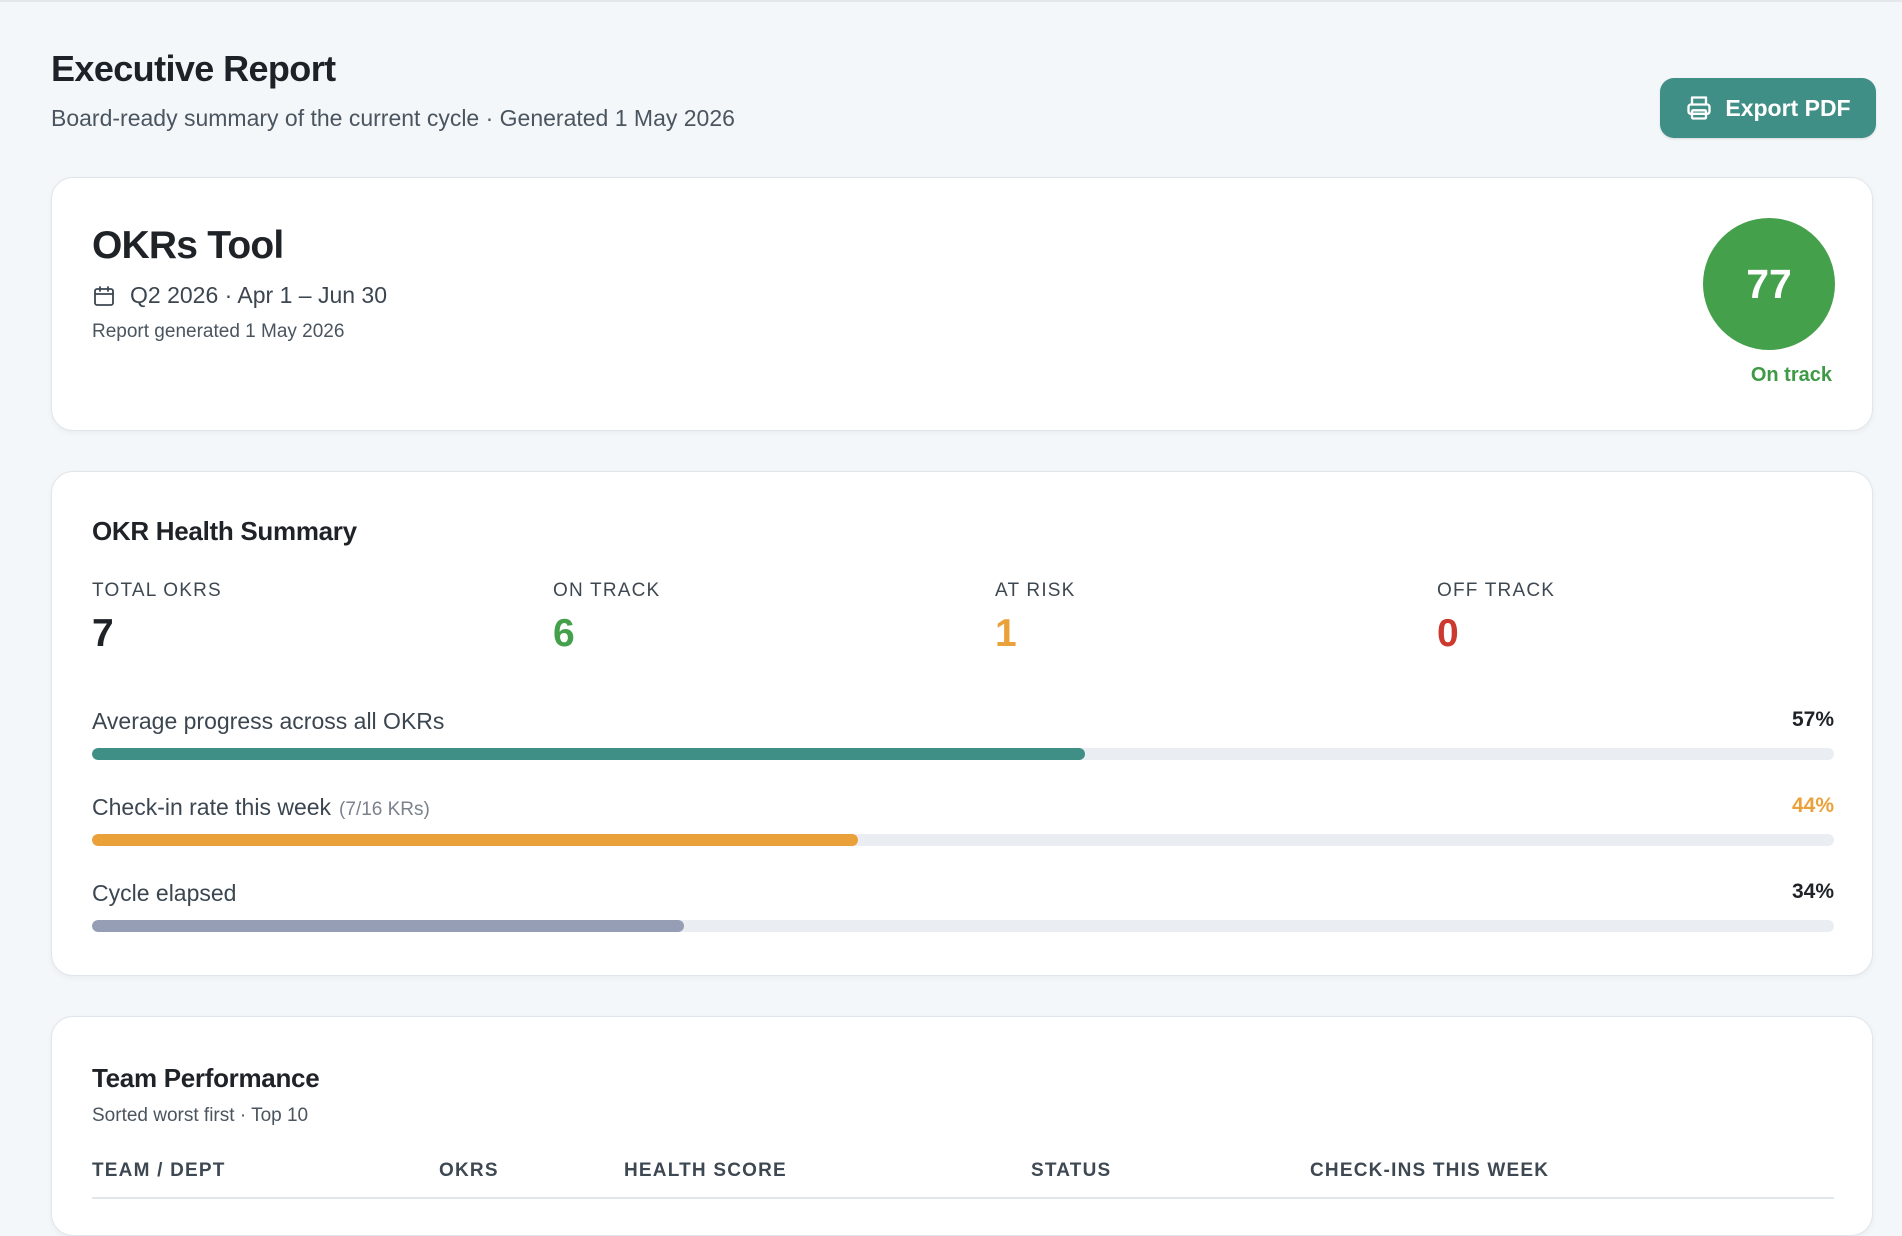  What do you see at coordinates (1769, 284) in the screenshot?
I see `health-score-badge: 77` at bounding box center [1769, 284].